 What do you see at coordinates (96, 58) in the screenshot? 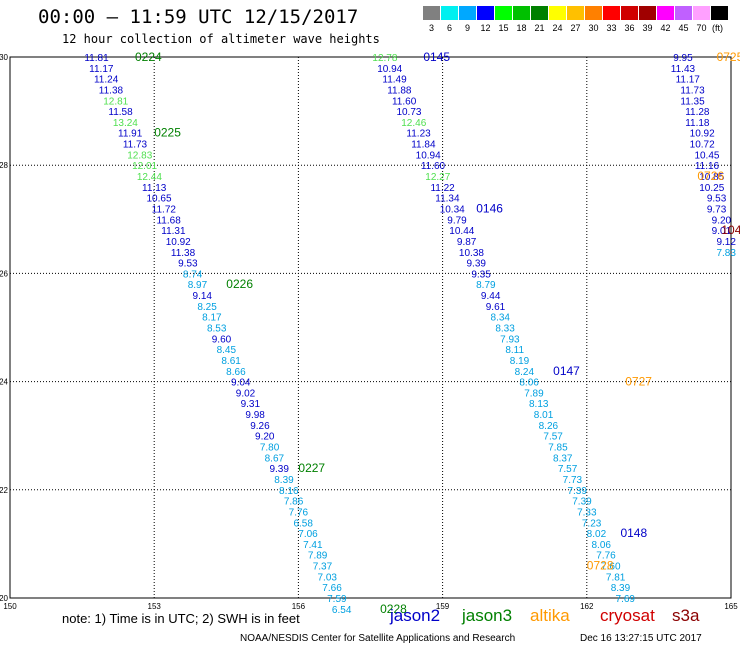
I see `wave-height-label: 11.81` at bounding box center [96, 58].